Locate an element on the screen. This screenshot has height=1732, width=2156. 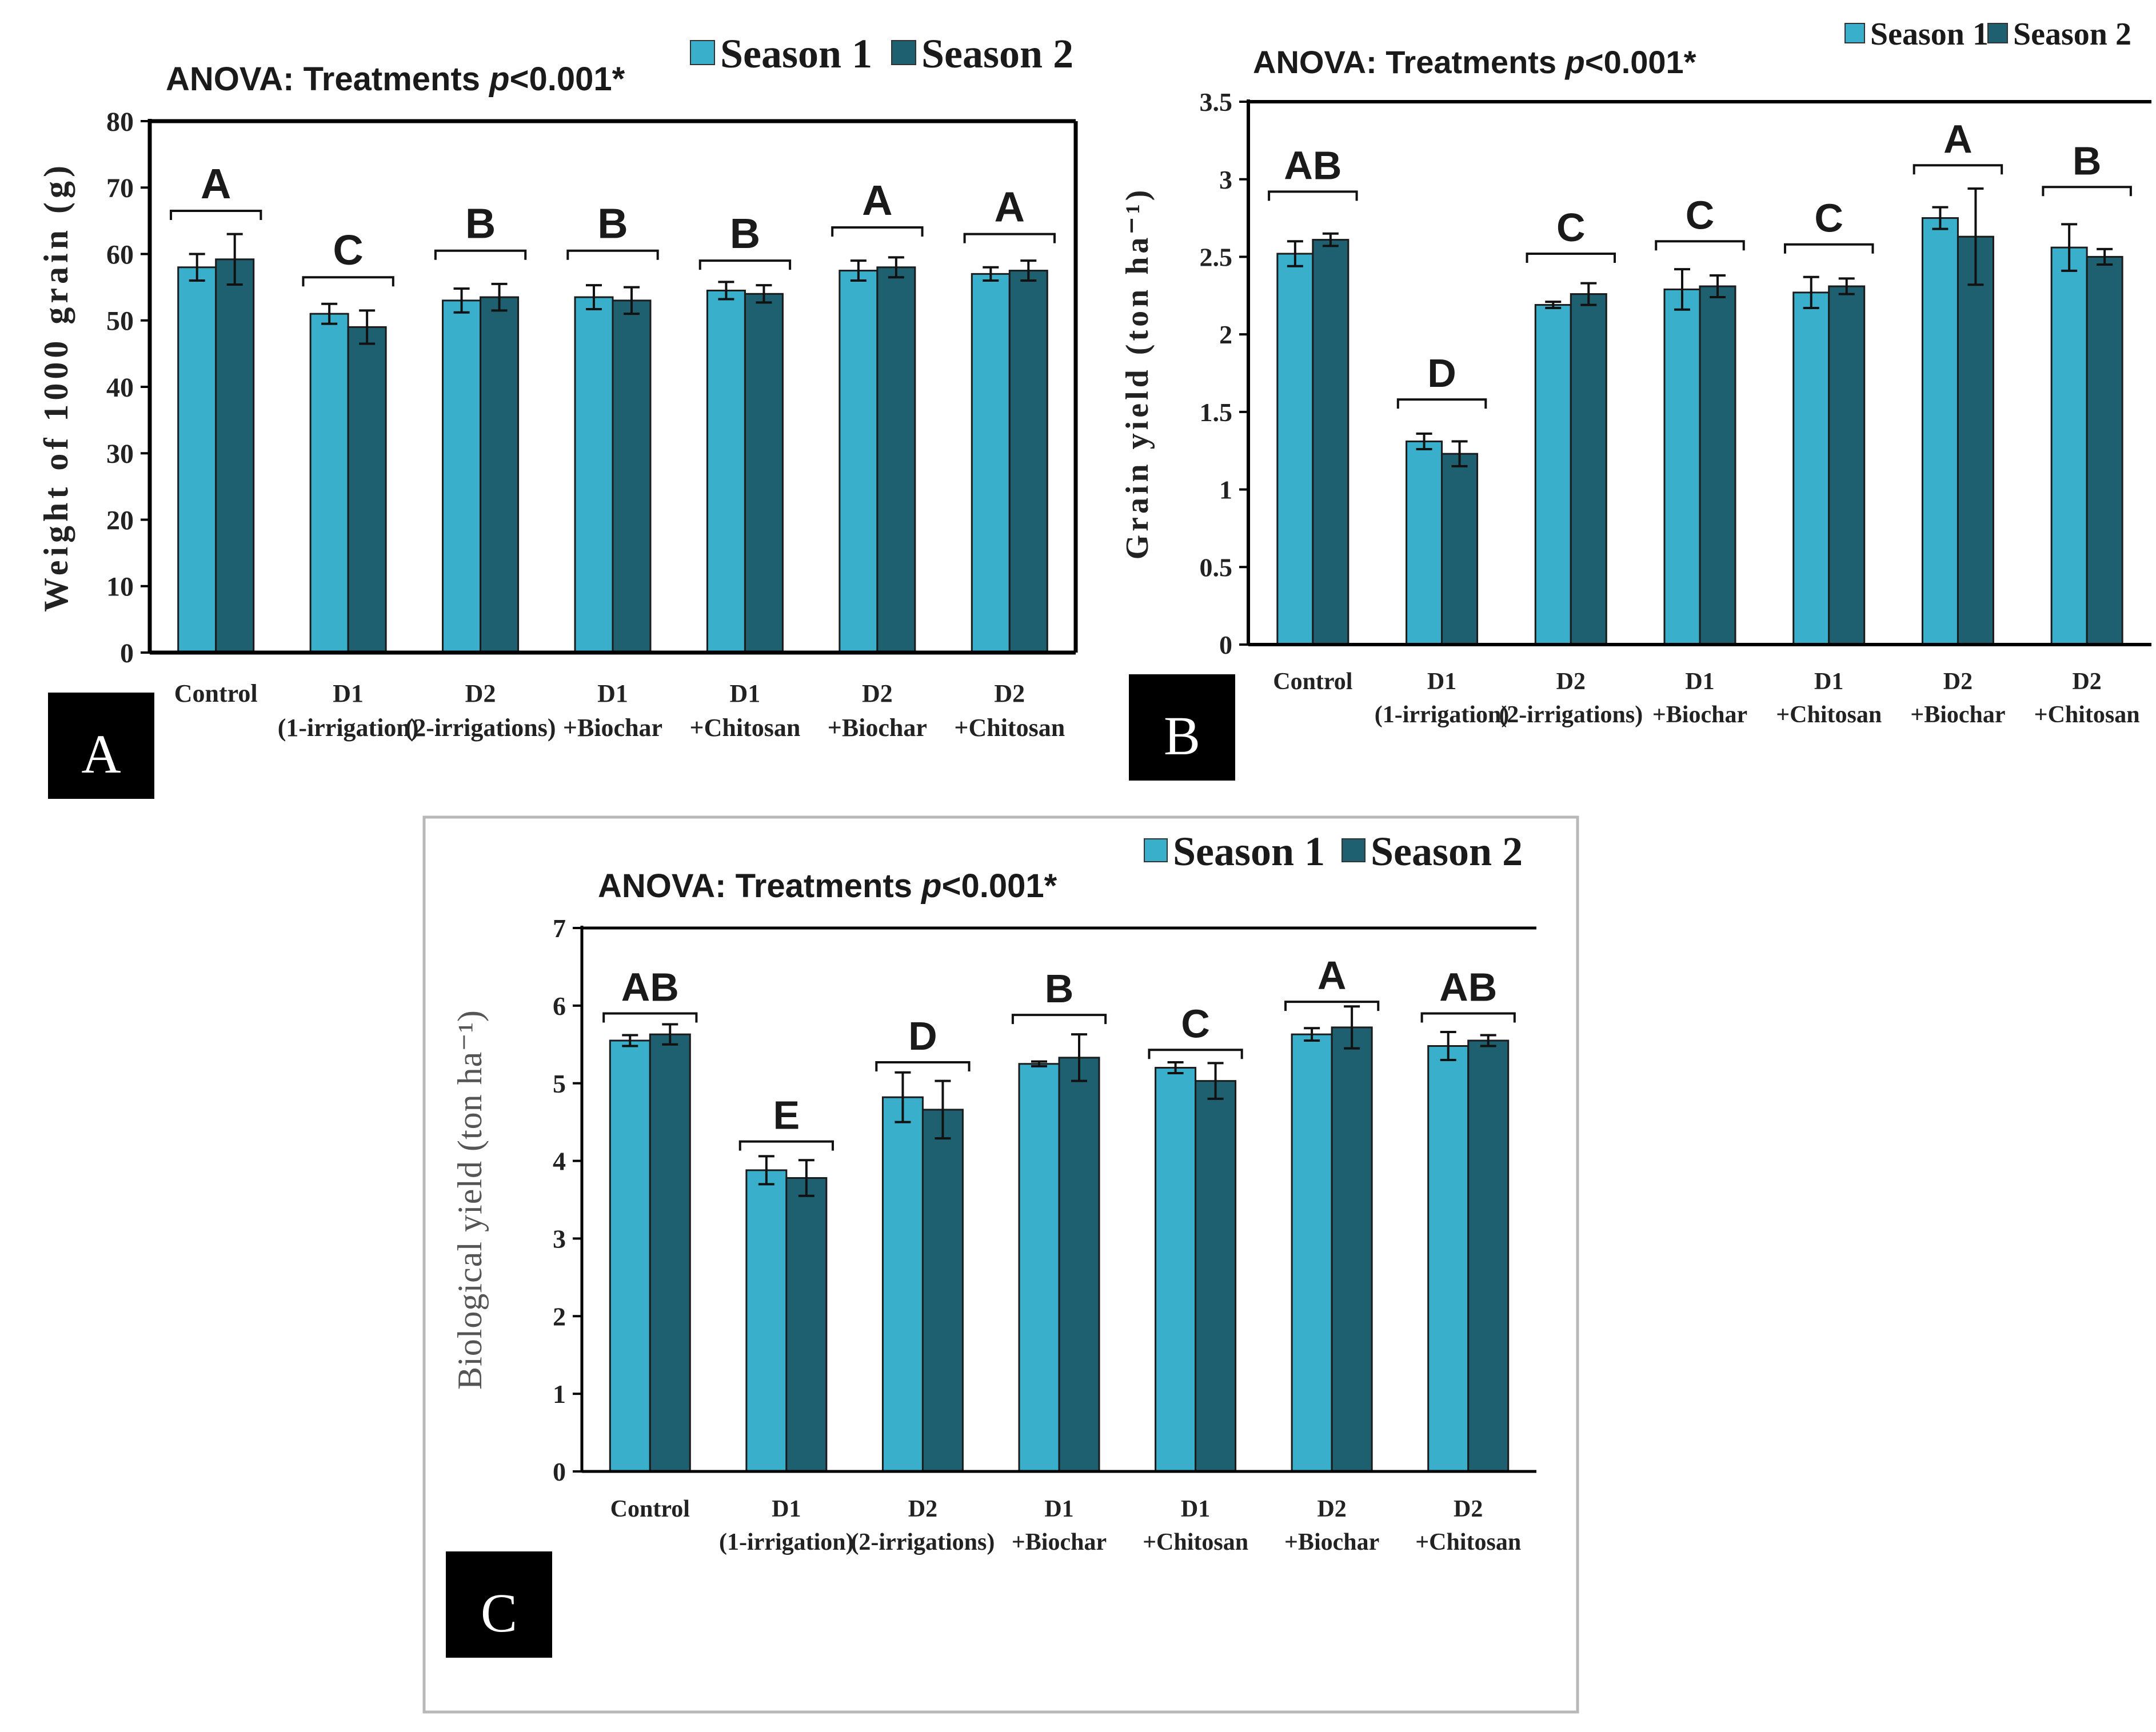
group-letter: A is located at coordinates (1958, 139).